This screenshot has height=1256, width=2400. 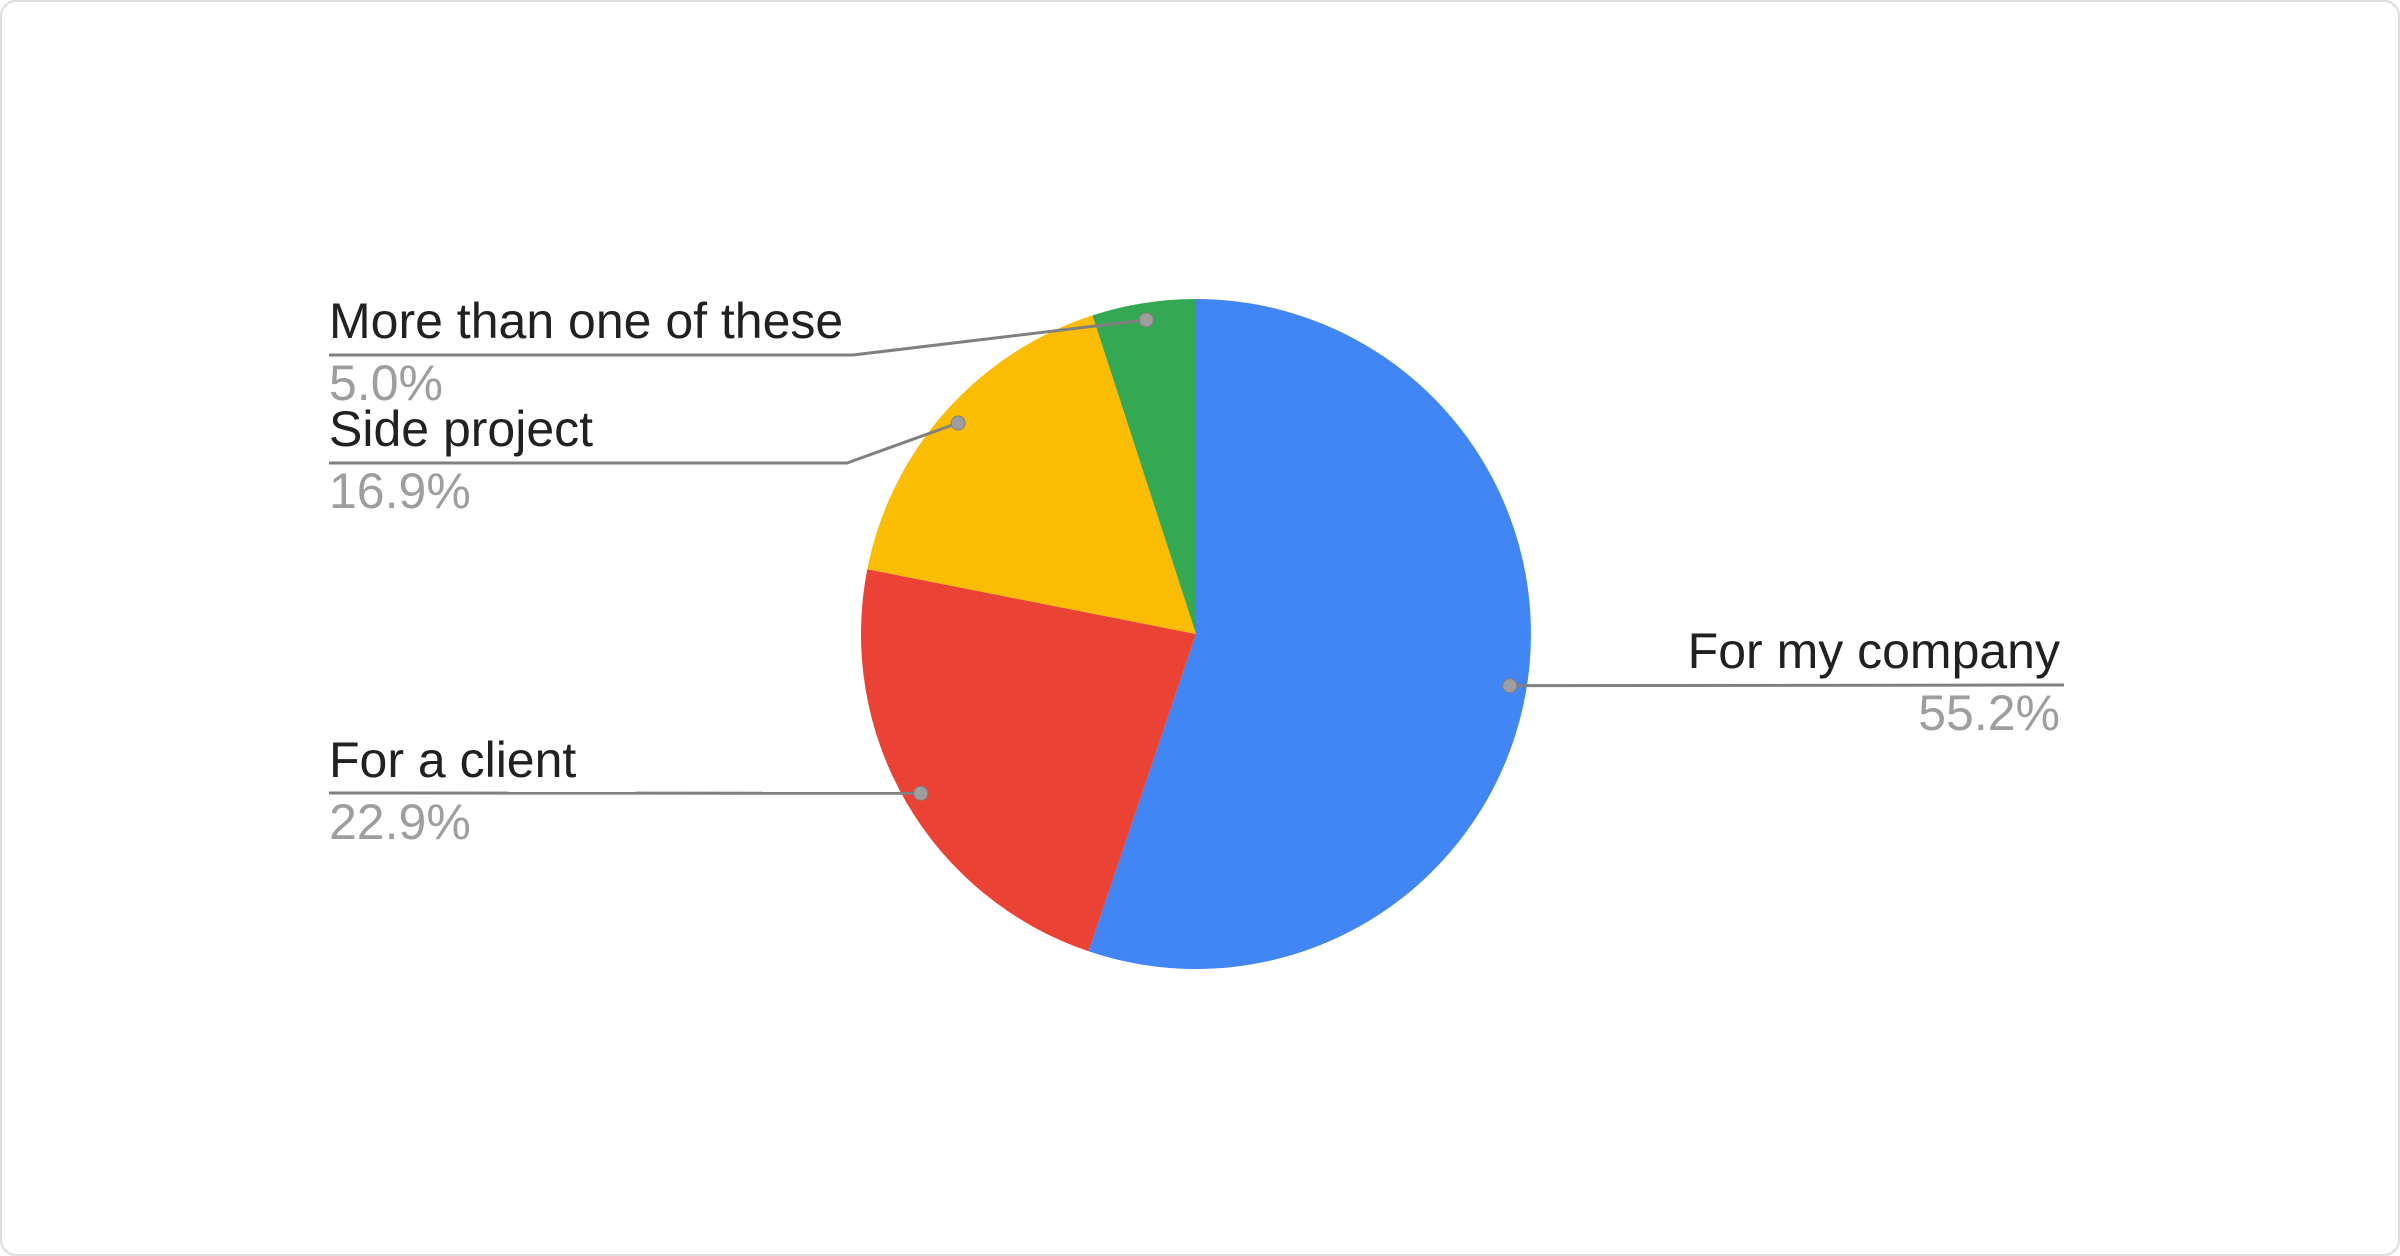 I want to click on pie-slice-for-my-company, so click(x=1309, y=634).